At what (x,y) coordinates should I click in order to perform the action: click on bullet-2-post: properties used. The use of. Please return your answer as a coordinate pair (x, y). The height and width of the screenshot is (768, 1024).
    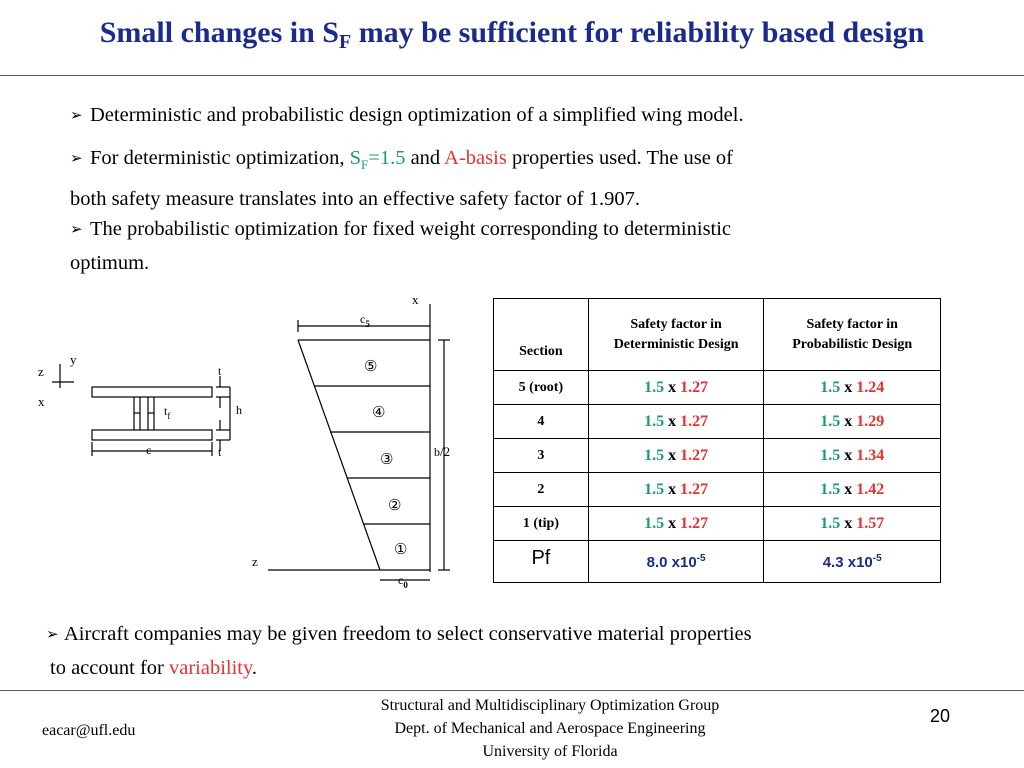
    Looking at the image, I should click on (620, 158).